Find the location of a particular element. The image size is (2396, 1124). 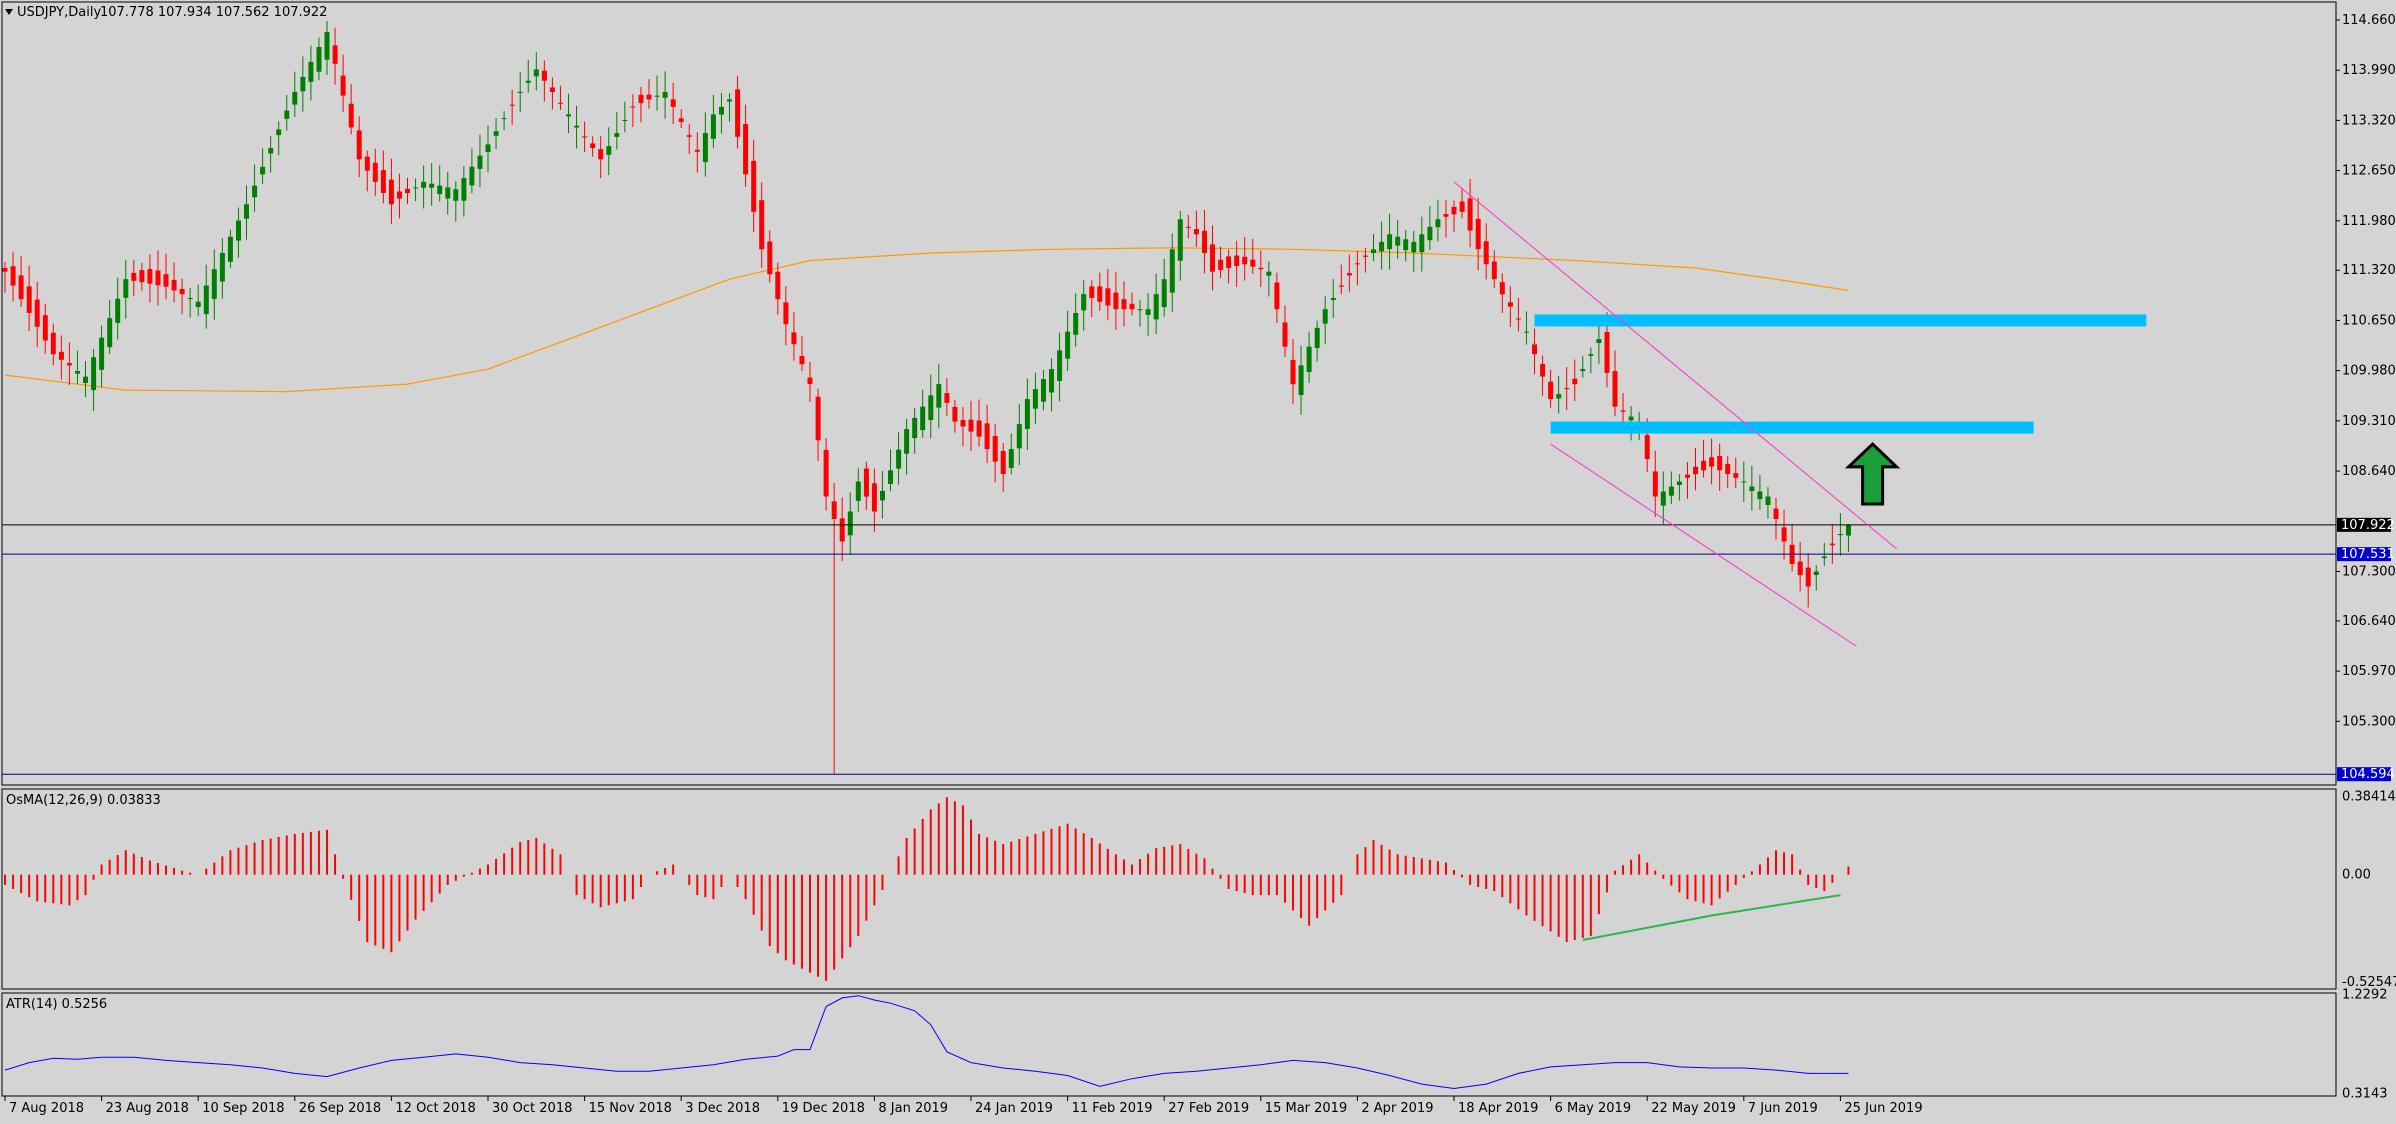

time-tick-label: 24 Jan 2019 is located at coordinates (1014, 1108).